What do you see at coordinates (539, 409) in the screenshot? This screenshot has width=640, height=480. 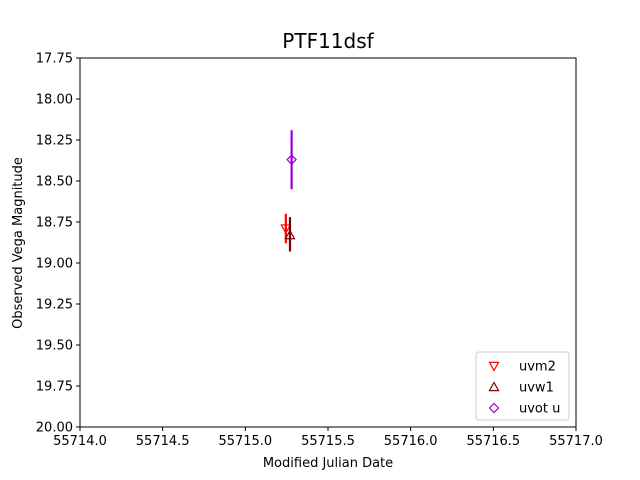 I see `legend-label: uvot u` at bounding box center [539, 409].